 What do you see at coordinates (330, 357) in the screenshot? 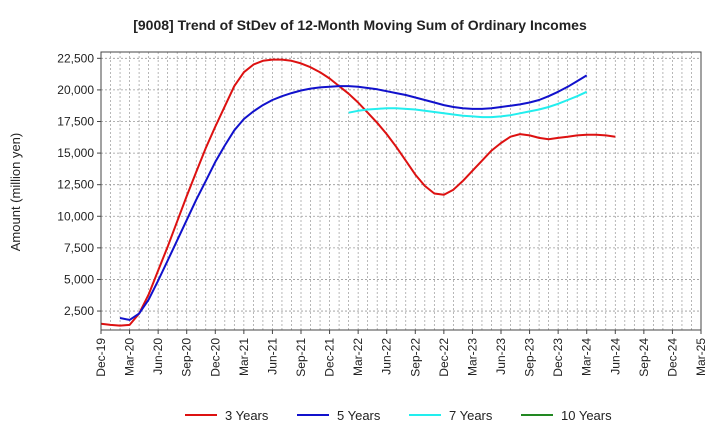
I see `x-tick-label: Dec-21` at bounding box center [330, 357].